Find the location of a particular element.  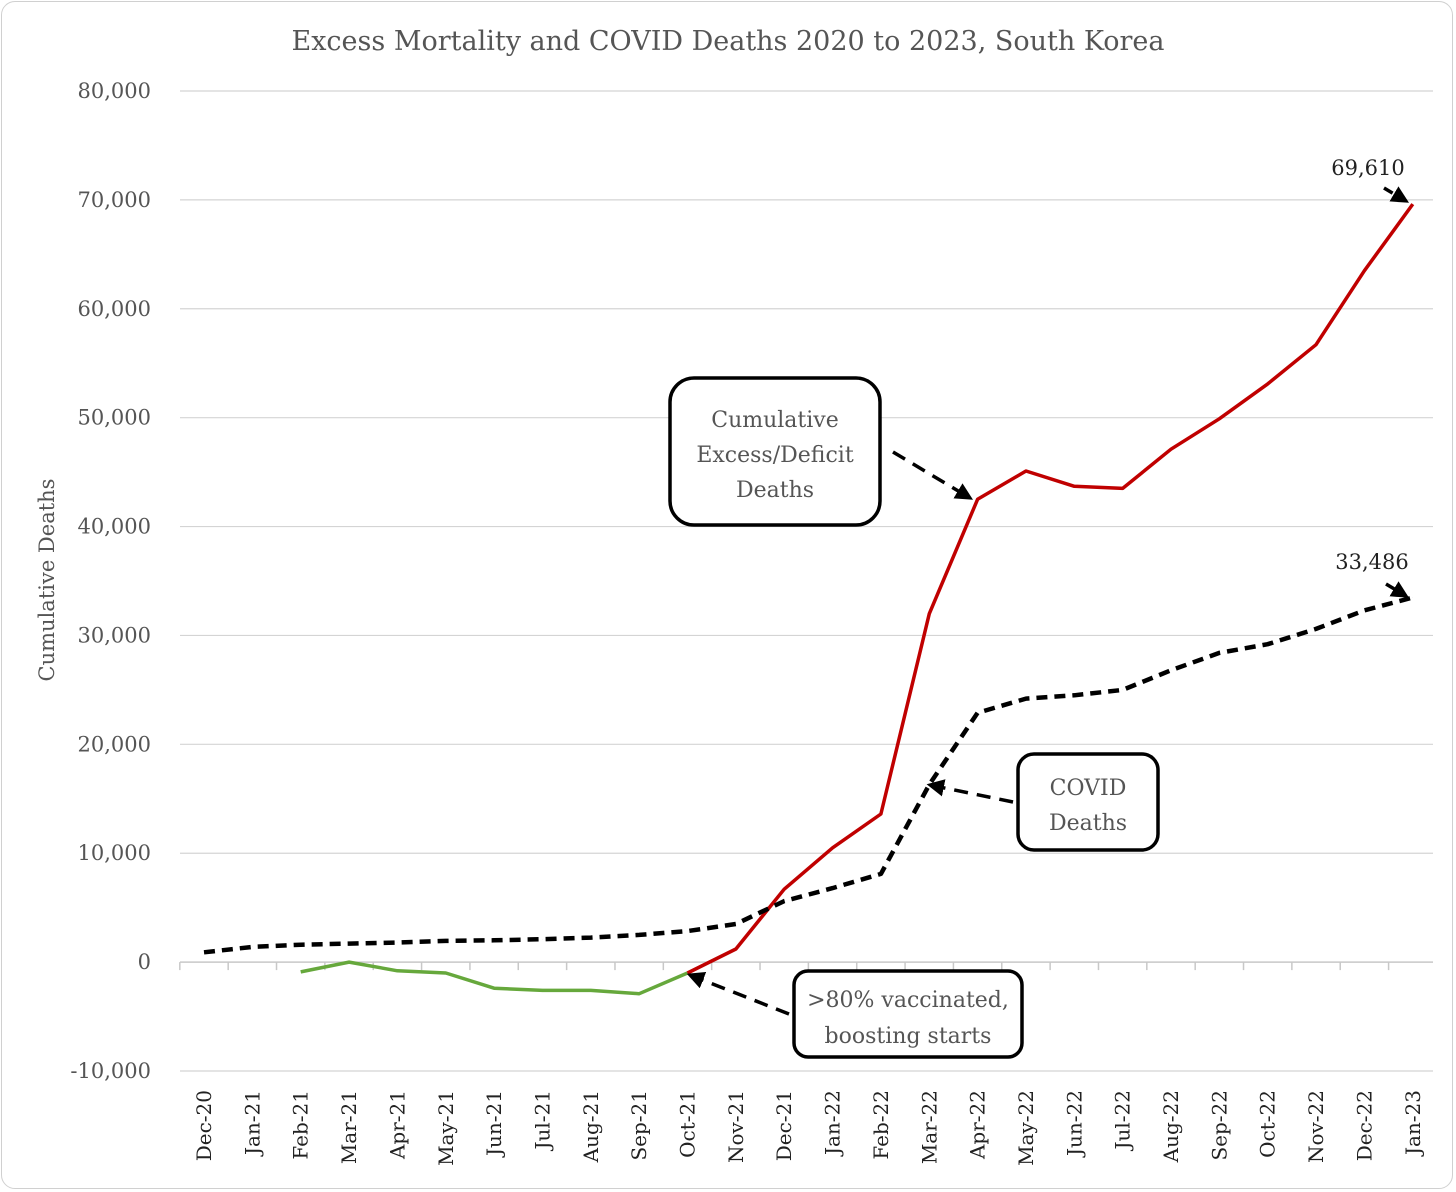

excess-callout-line-2: Excess/Deficit is located at coordinates (774, 455).